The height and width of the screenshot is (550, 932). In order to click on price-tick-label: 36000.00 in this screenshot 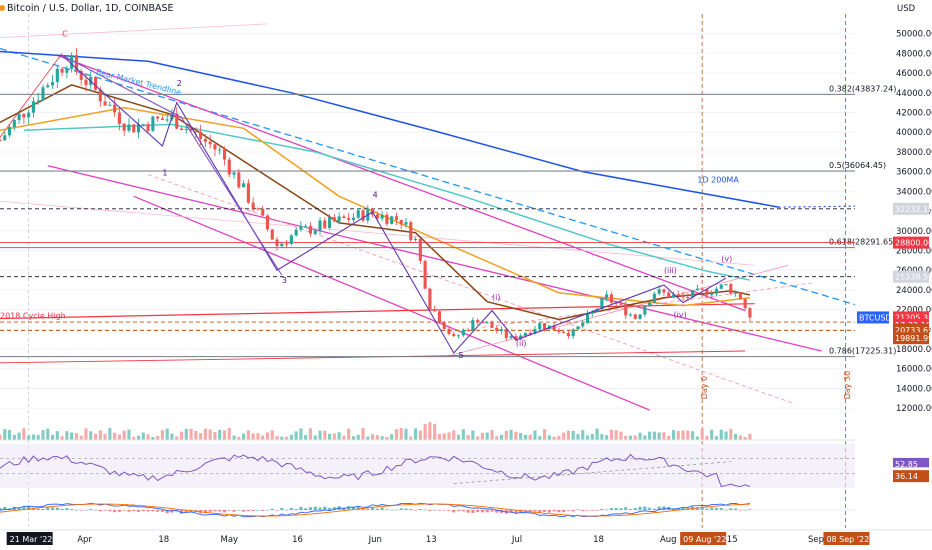, I will do `click(914, 173)`.